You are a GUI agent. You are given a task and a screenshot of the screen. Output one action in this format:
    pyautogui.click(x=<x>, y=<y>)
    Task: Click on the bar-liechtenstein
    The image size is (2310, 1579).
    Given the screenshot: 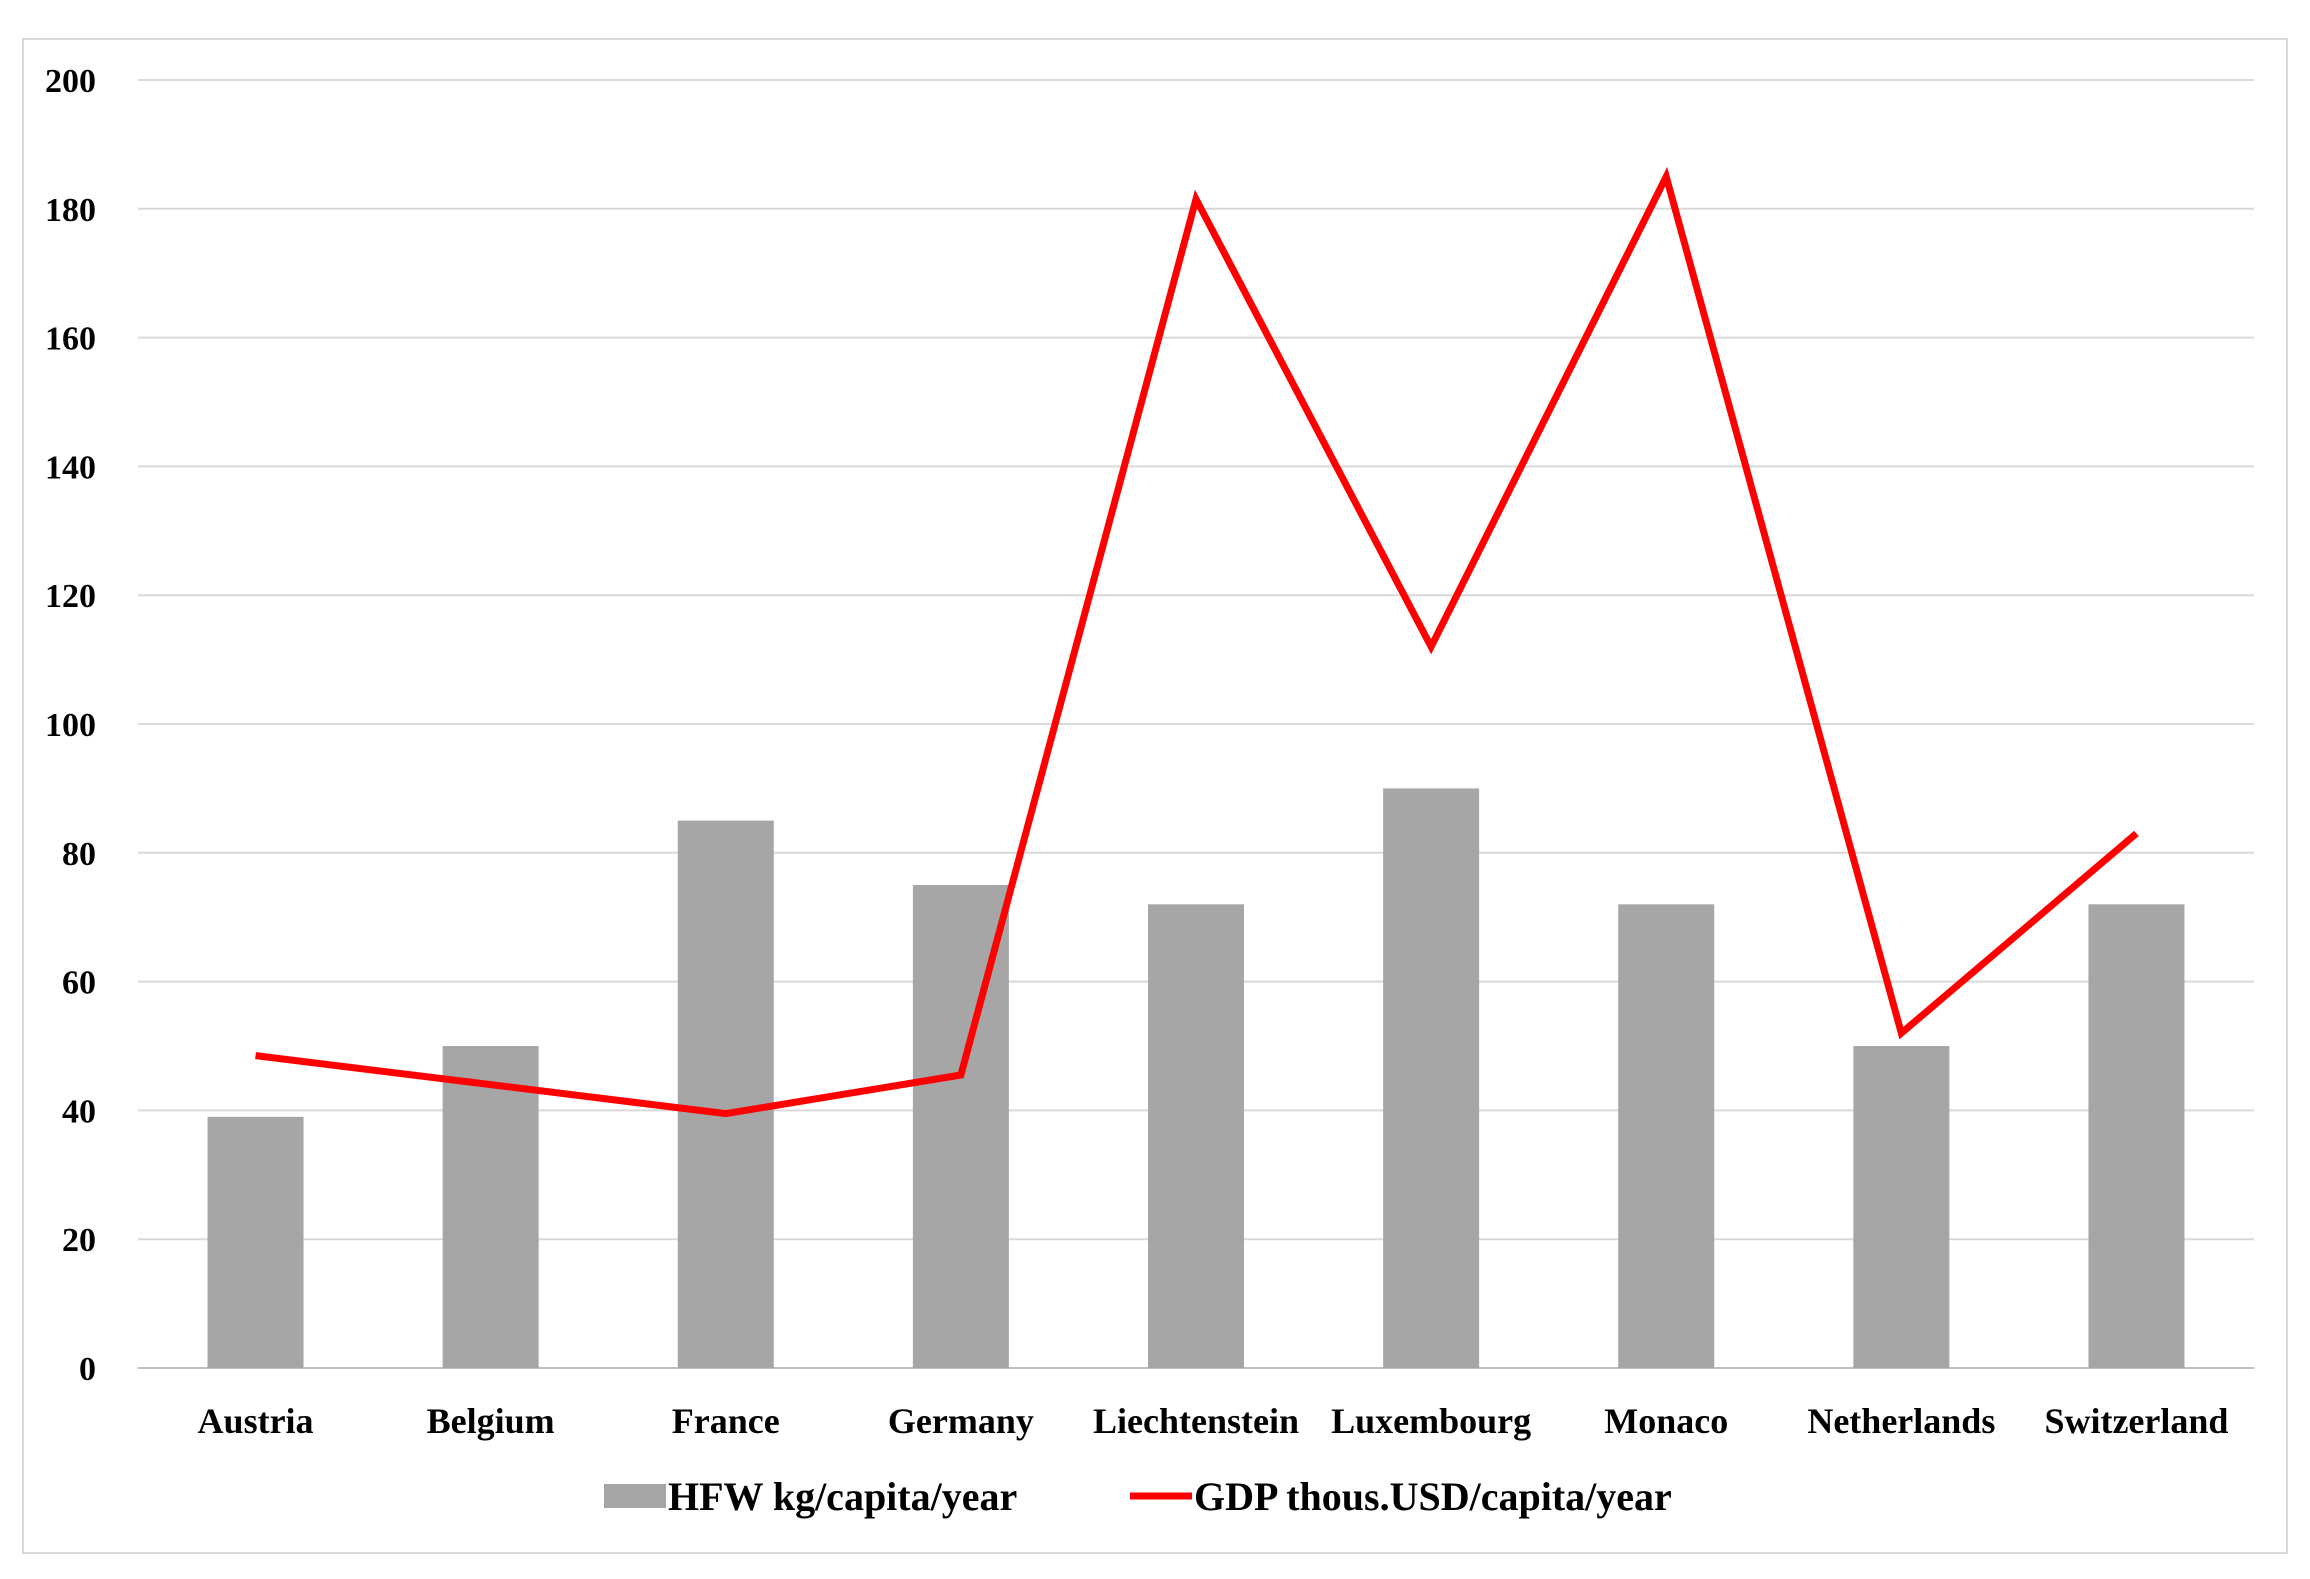 What is the action you would take?
    pyautogui.click(x=1196, y=1136)
    